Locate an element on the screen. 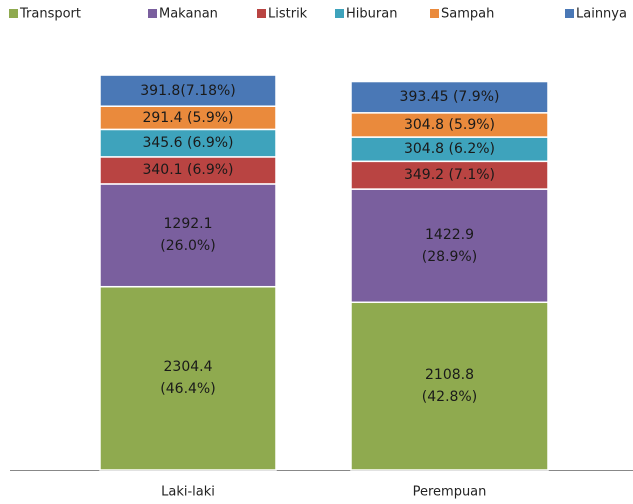 This screenshot has height=504, width=633. value-label: 1422.9 (28.9%) is located at coordinates (449, 245).